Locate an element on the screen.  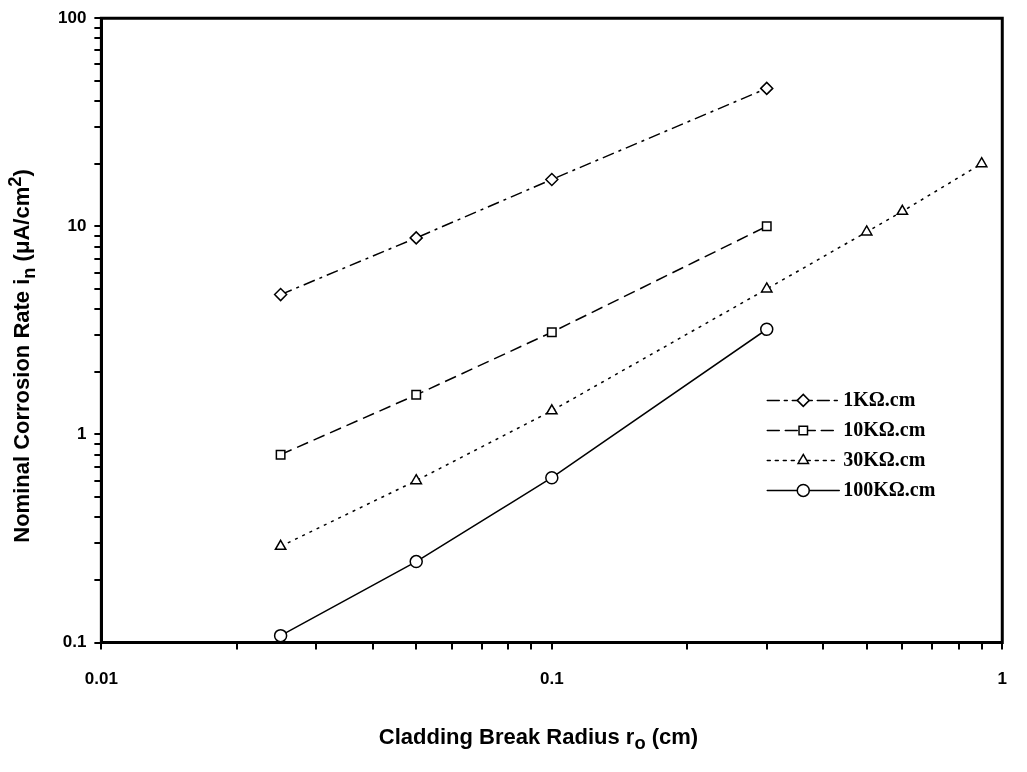
legend-label: 30KΩ.cm is located at coordinates (884, 458).